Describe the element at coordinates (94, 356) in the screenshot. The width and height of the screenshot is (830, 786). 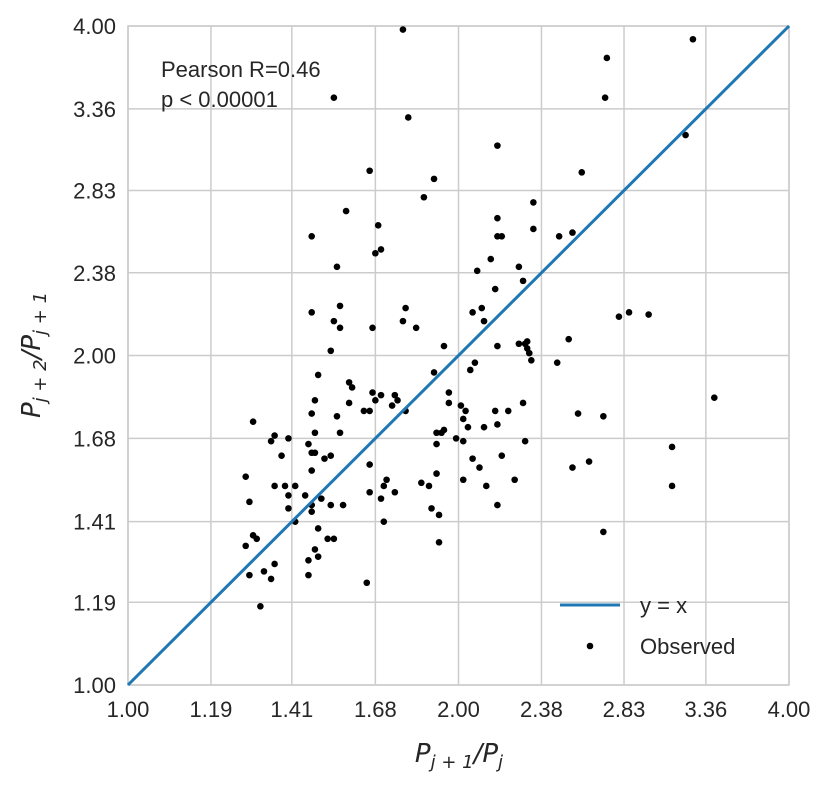
I see `y-tick-labels: 1.00 1.19 1.41 1.68 2.00 2.38 2.83 3.36 4.00` at that location.